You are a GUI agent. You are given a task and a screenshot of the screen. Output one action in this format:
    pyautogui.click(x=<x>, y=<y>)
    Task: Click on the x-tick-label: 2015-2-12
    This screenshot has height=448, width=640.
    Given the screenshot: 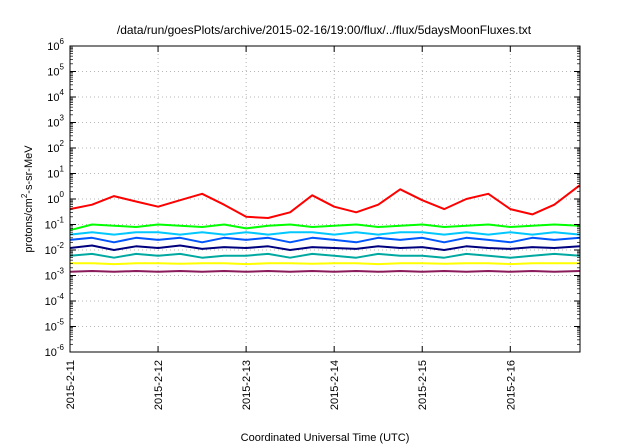 What is the action you would take?
    pyautogui.click(x=159, y=385)
    